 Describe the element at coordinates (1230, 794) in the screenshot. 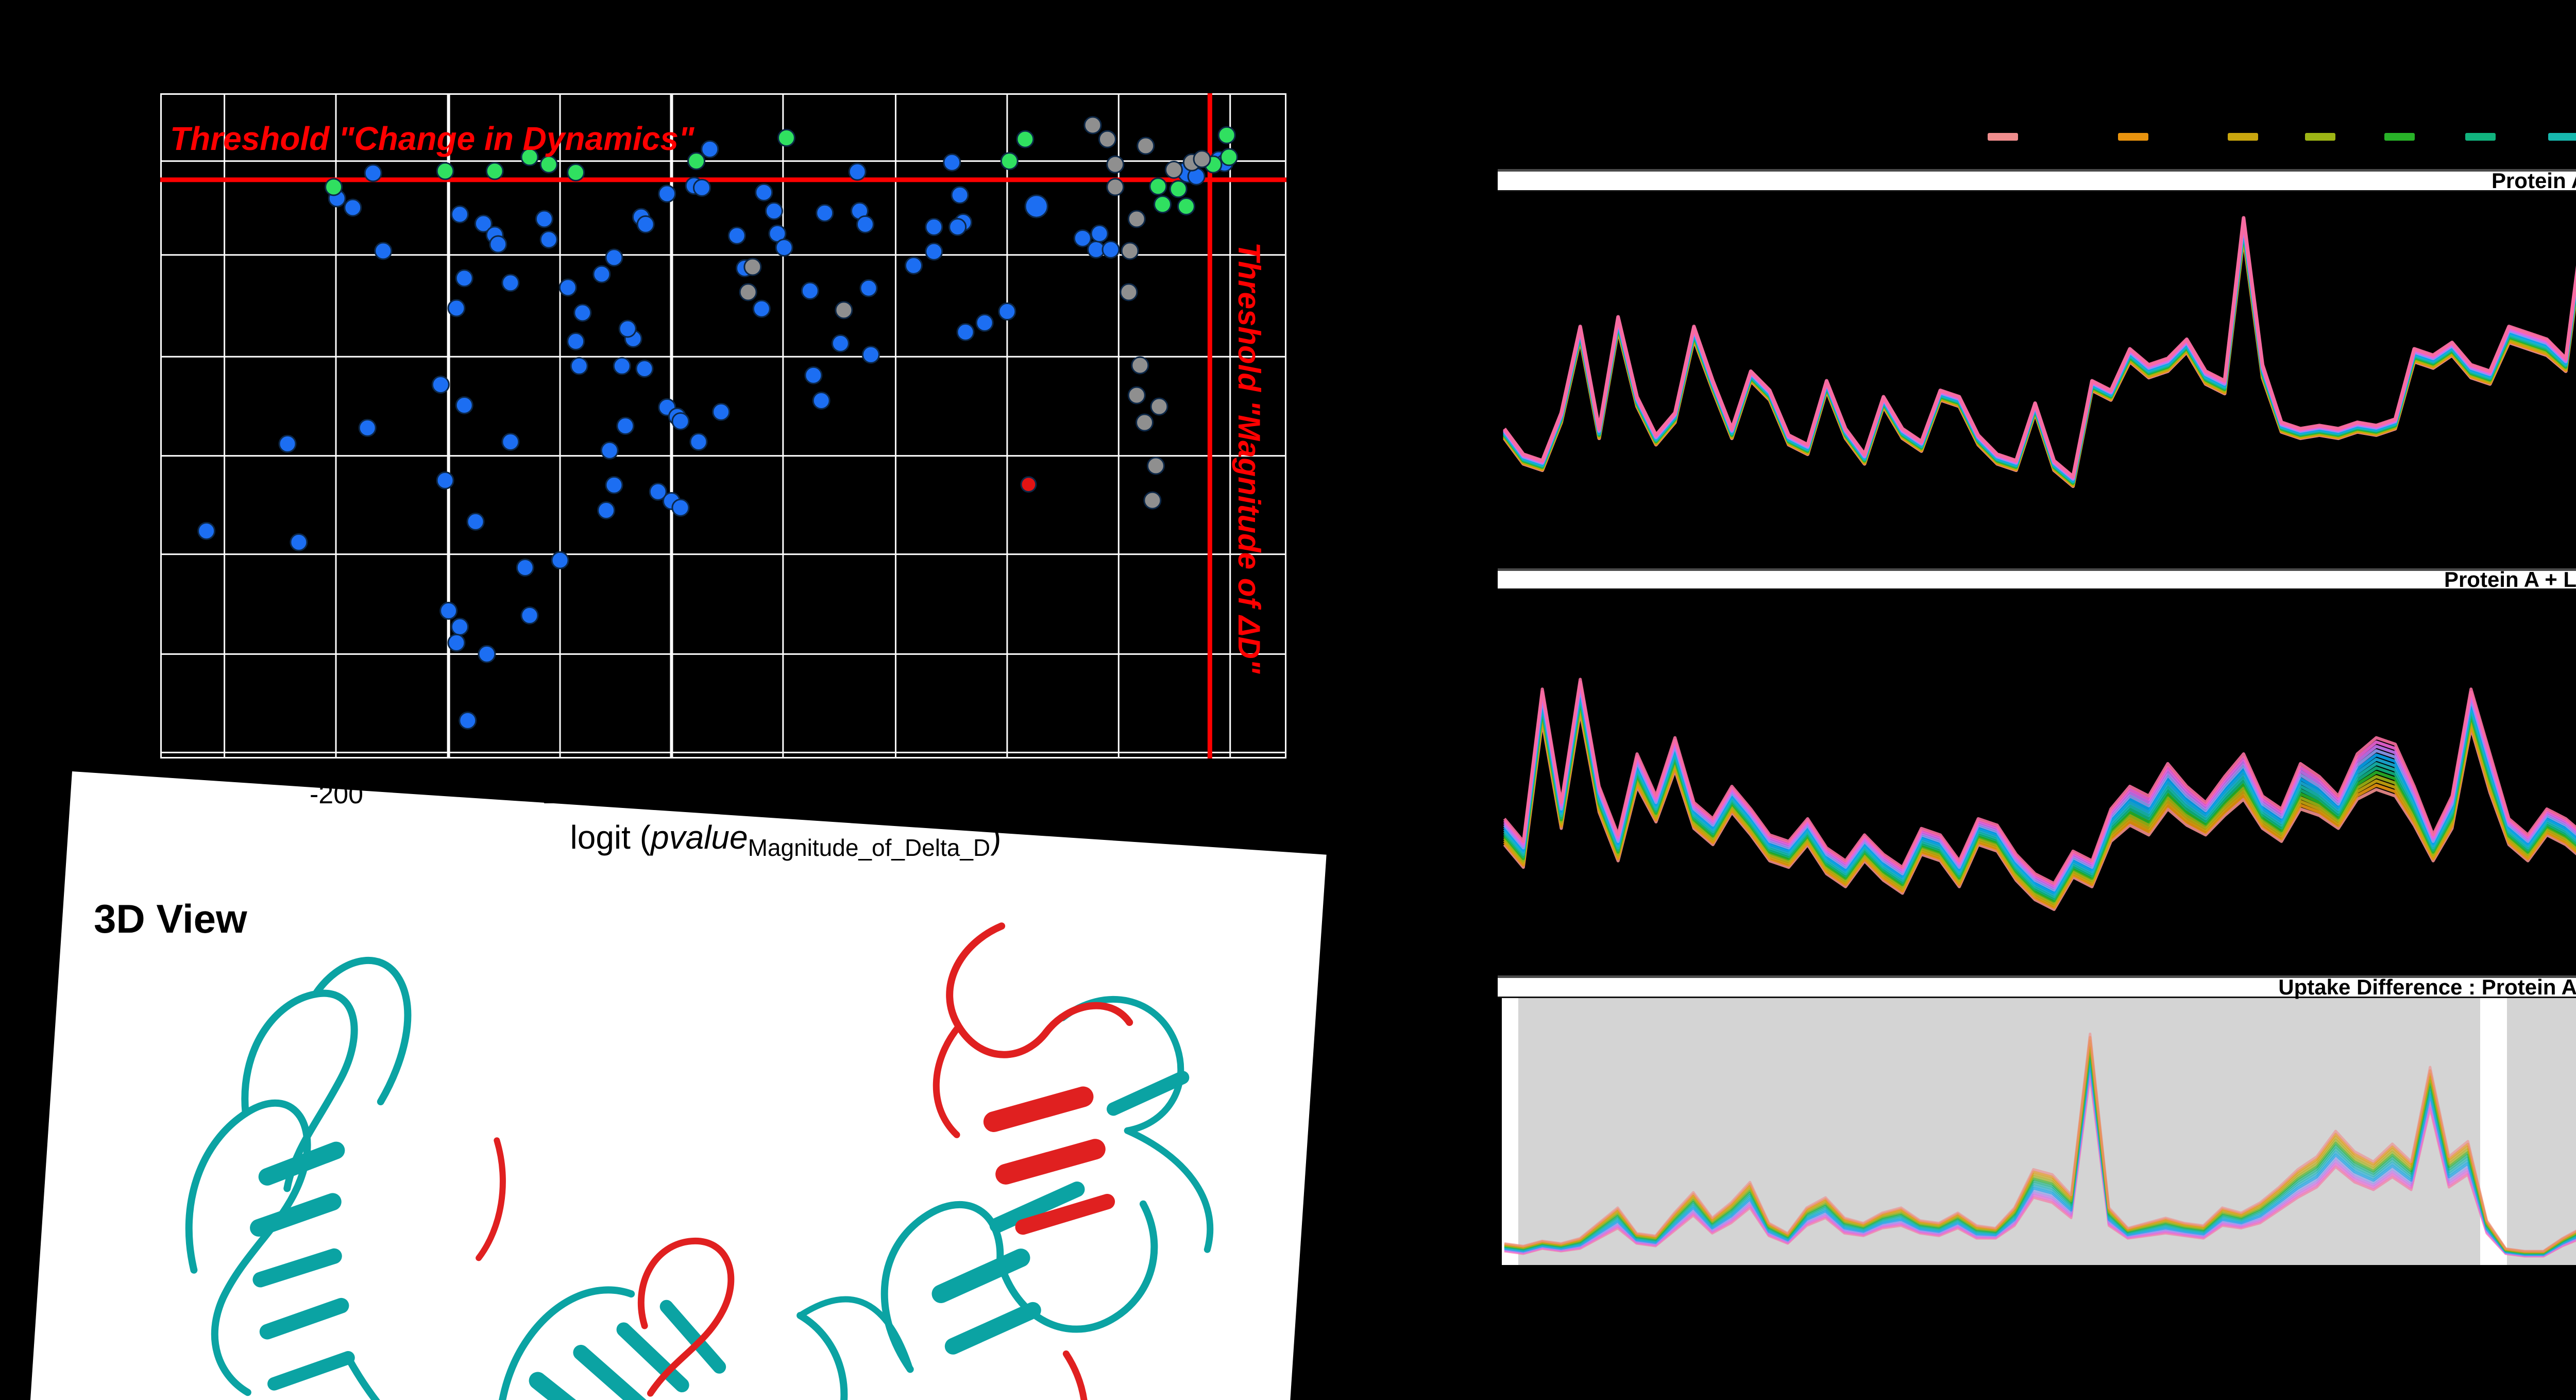

I see `x-tick: 200` at that location.